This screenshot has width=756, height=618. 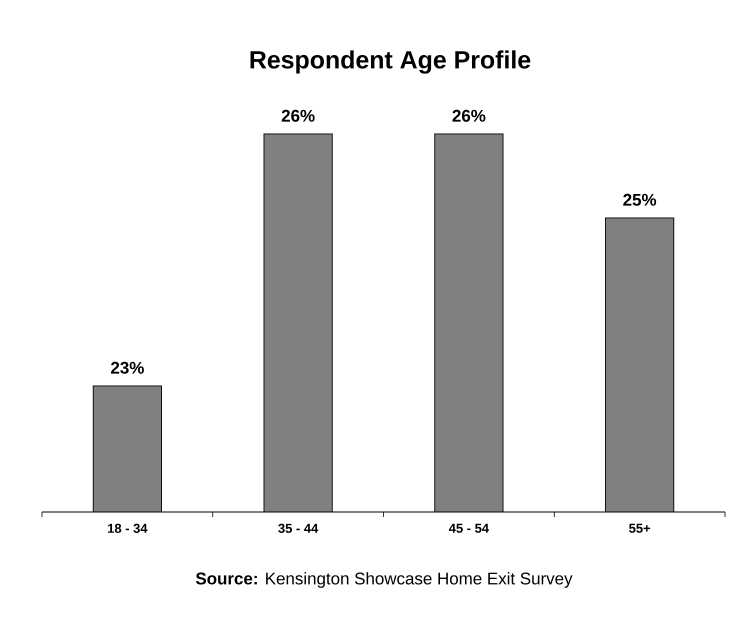 I want to click on text: Source: Kensington Showcase Home Exit Survey, so click(x=384, y=580).